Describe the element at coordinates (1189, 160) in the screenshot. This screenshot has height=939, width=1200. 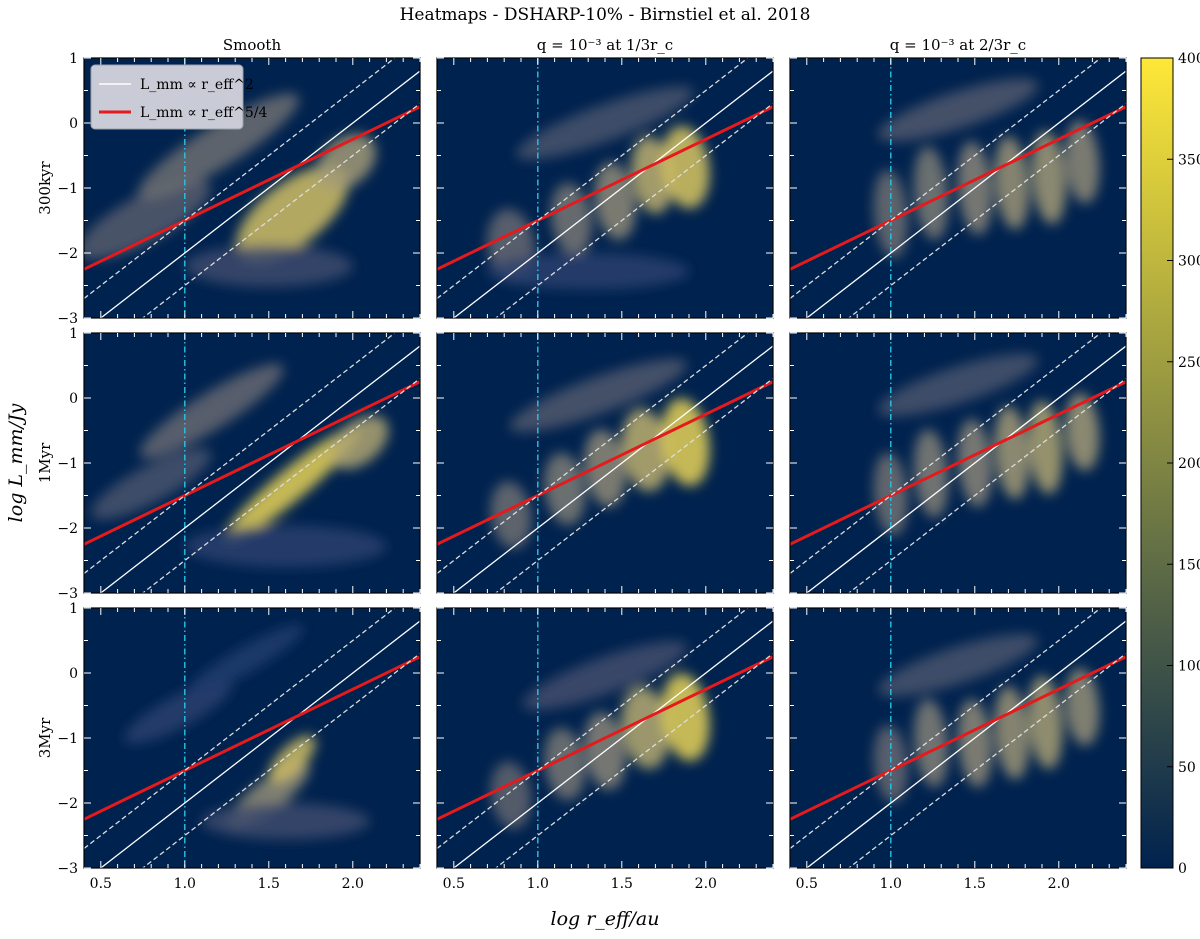
I see `colorbar-tick-label: 350` at that location.